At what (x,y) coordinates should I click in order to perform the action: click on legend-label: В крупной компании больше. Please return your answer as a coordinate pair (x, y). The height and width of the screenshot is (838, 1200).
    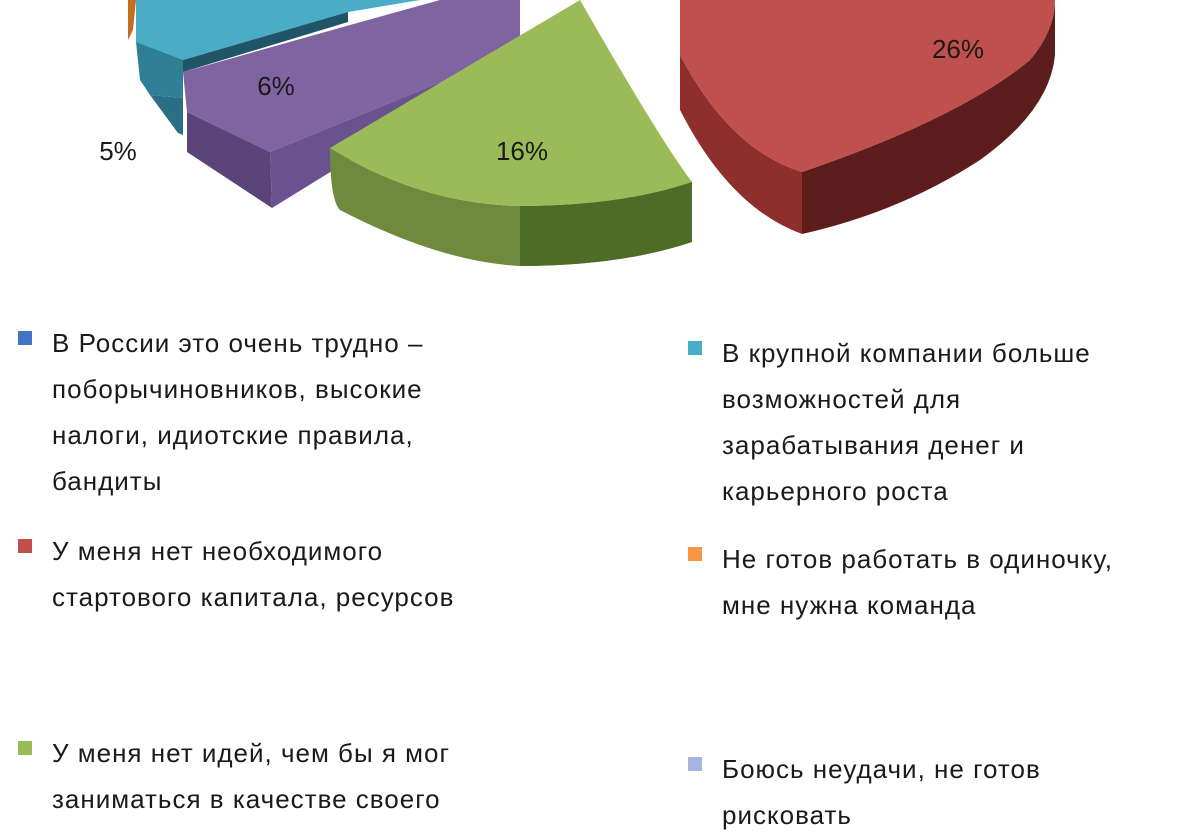
    Looking at the image, I should click on (906, 353).